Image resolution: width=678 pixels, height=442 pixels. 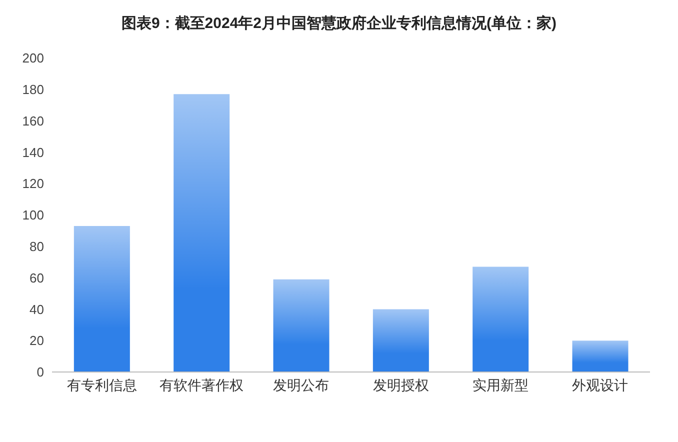 What do you see at coordinates (500, 384) in the screenshot?
I see `x-tick-label: 实用新型` at bounding box center [500, 384].